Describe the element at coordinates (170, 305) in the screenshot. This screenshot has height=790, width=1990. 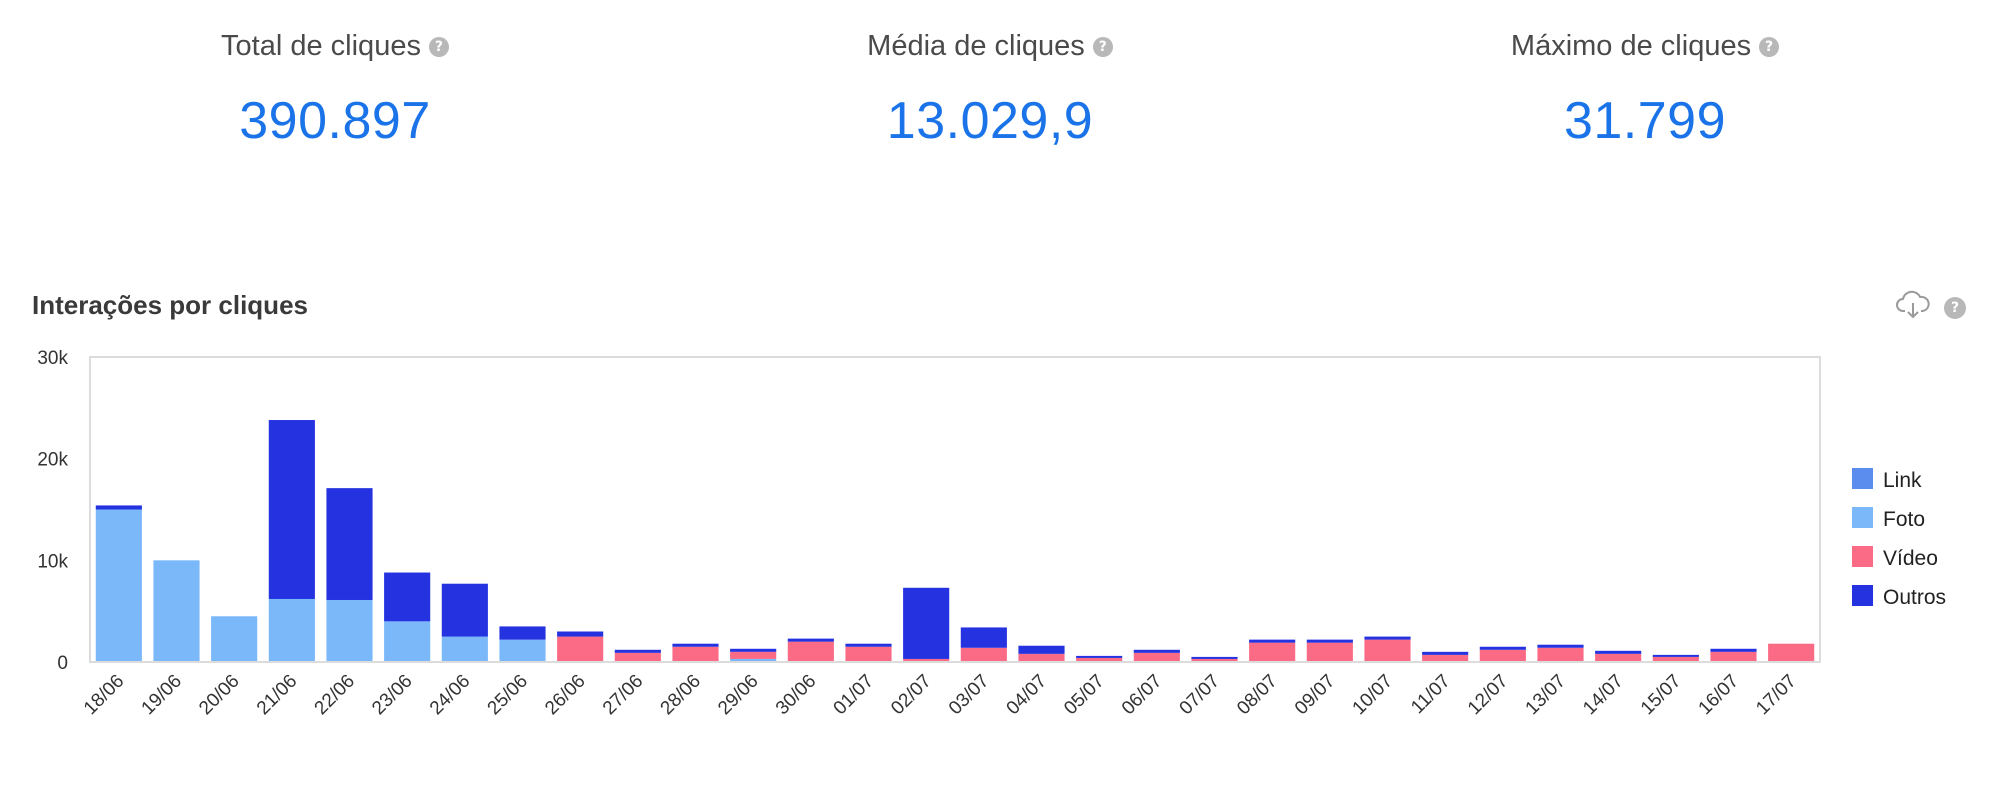
I see `chart-title: Interações por cliques` at that location.